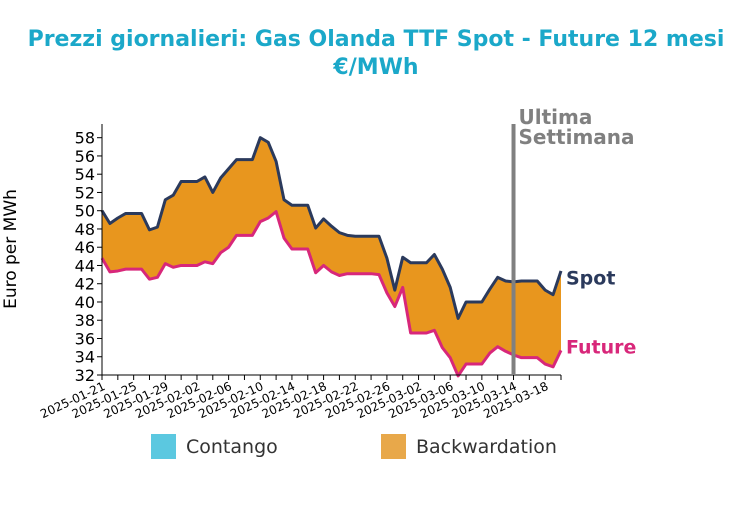  What do you see at coordinates (601, 348) in the screenshot?
I see `series-label-future: Future` at bounding box center [601, 348].